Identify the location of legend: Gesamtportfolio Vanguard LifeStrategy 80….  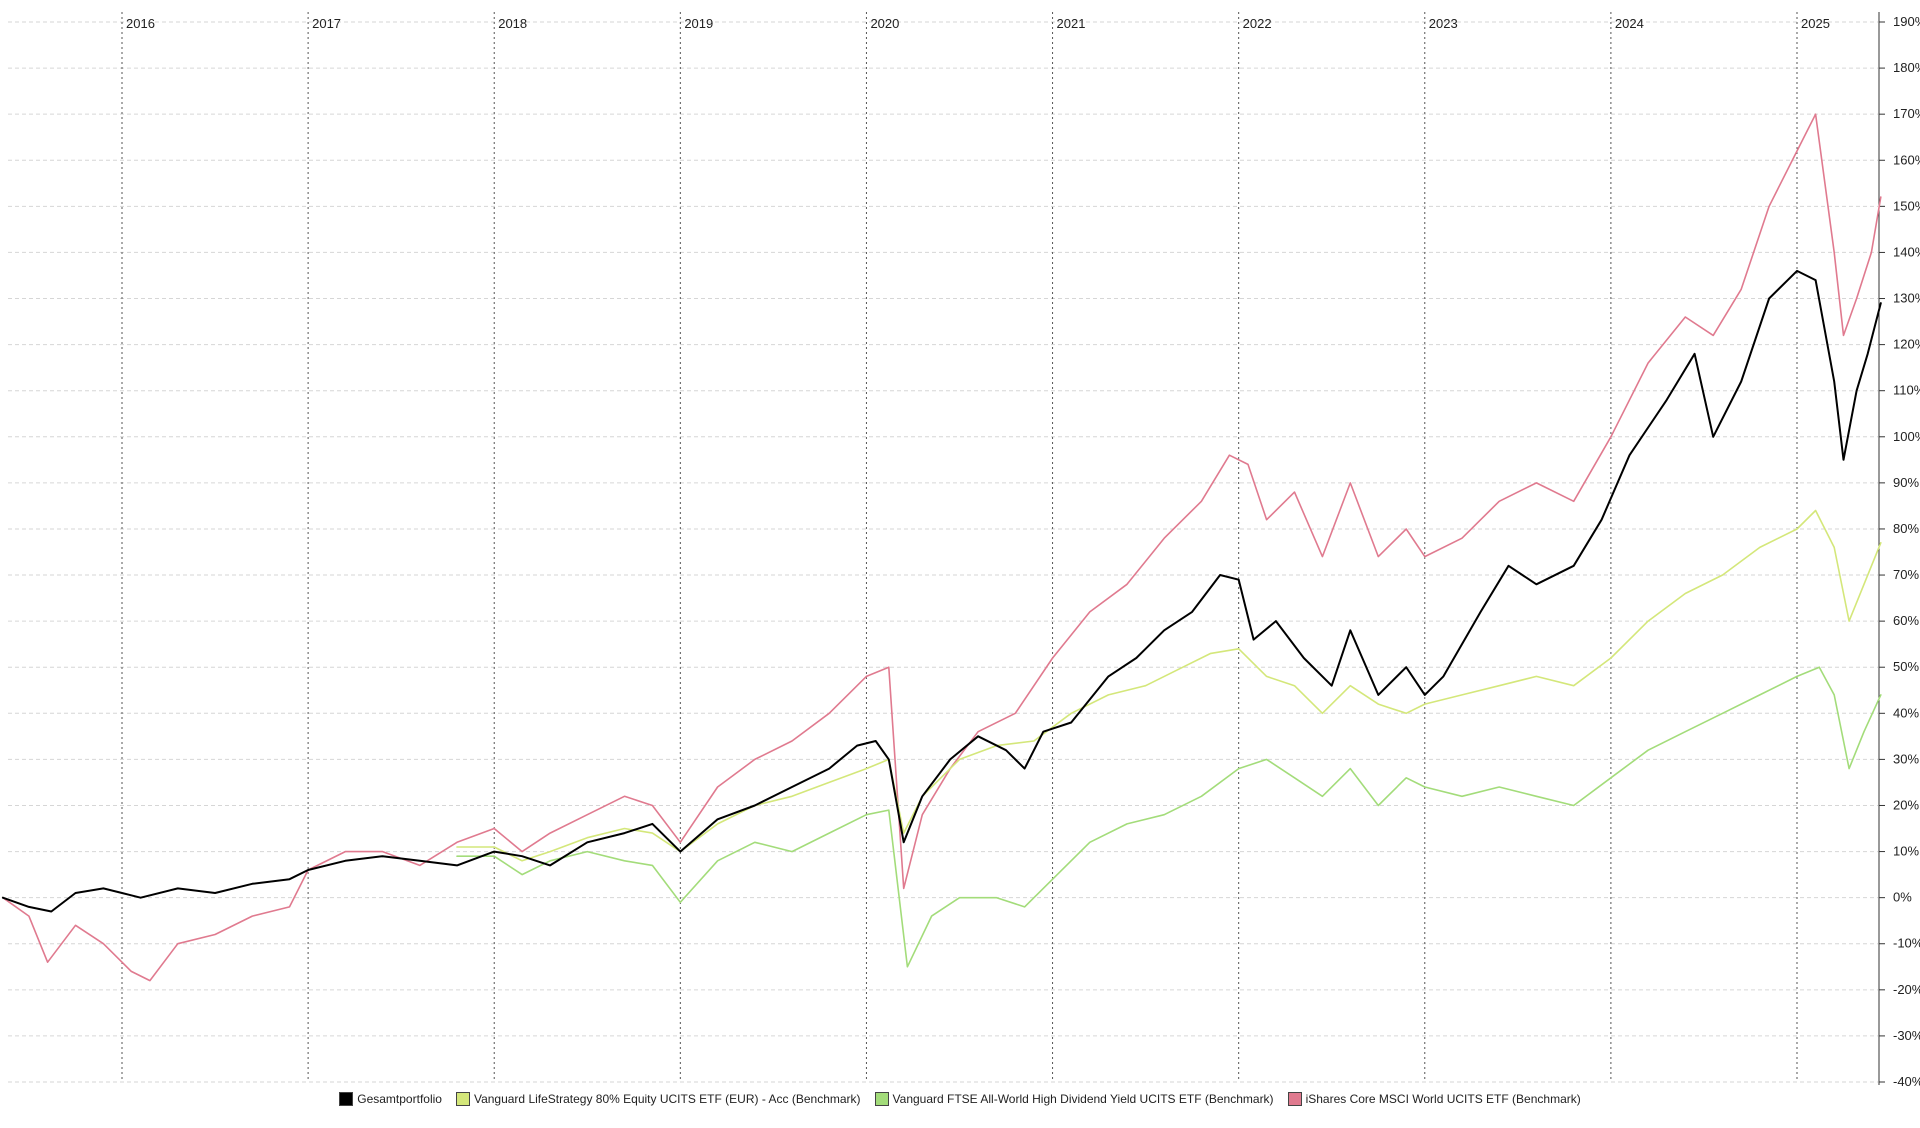
(960, 1099).